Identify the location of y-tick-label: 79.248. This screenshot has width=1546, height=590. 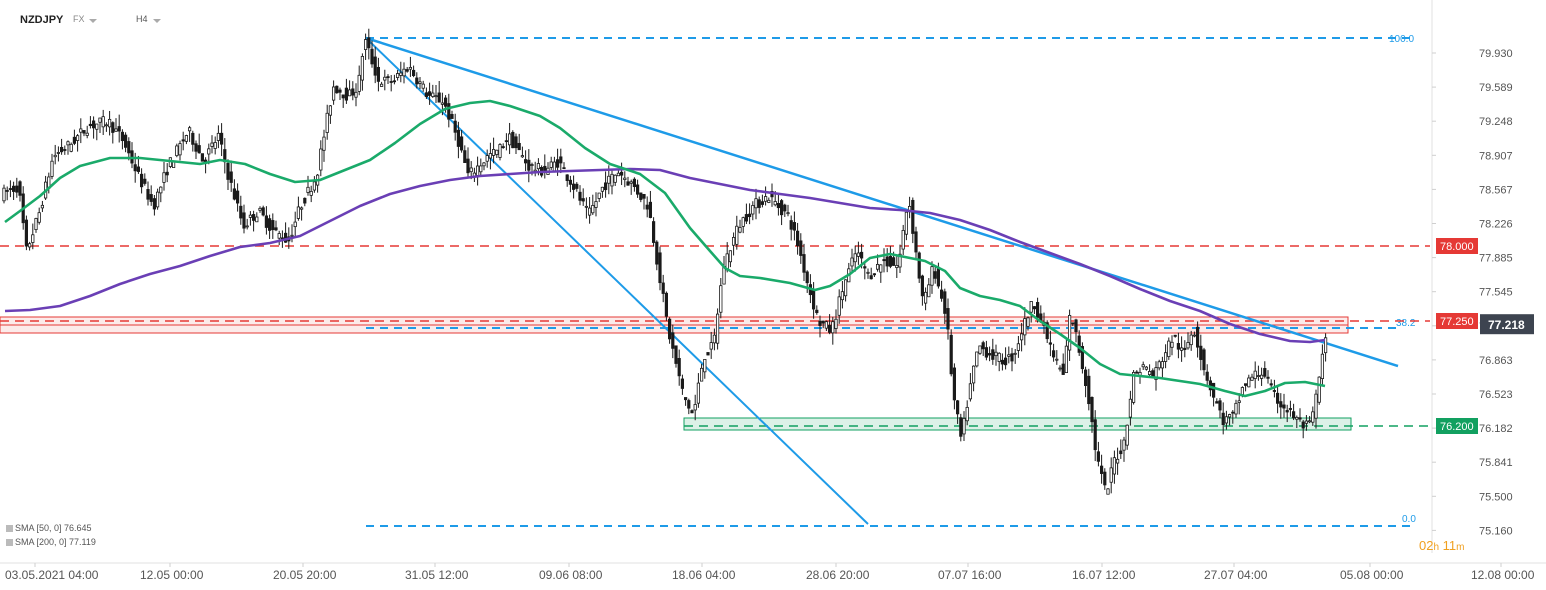
(1496, 122).